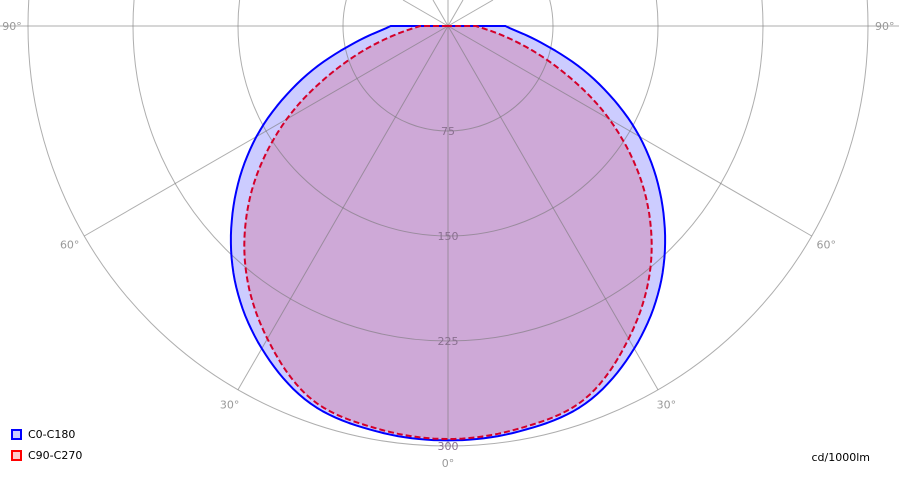 The height and width of the screenshot is (477, 899). I want to click on legend-item-c0-c180: C0-C180, so click(43, 434).